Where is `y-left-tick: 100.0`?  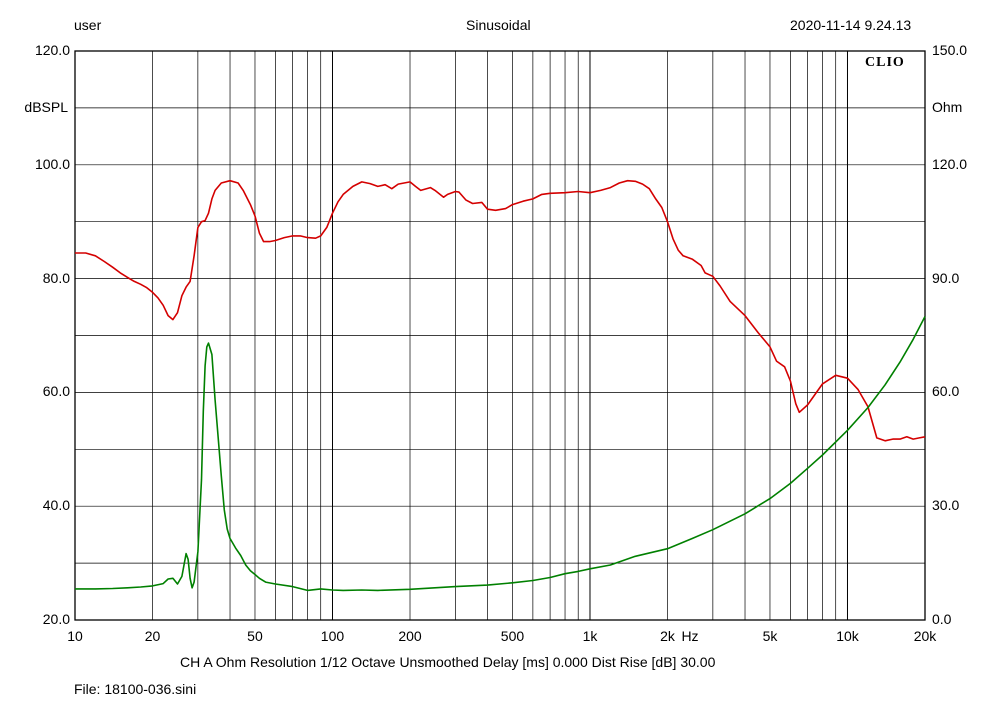 y-left-tick: 100.0 is located at coordinates (52, 163).